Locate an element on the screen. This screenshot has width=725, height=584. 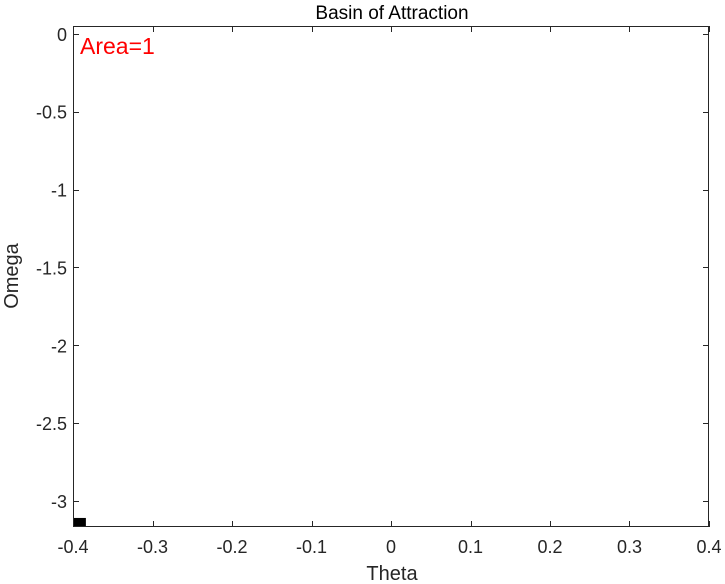
x-tick-label: 0 is located at coordinates (391, 547).